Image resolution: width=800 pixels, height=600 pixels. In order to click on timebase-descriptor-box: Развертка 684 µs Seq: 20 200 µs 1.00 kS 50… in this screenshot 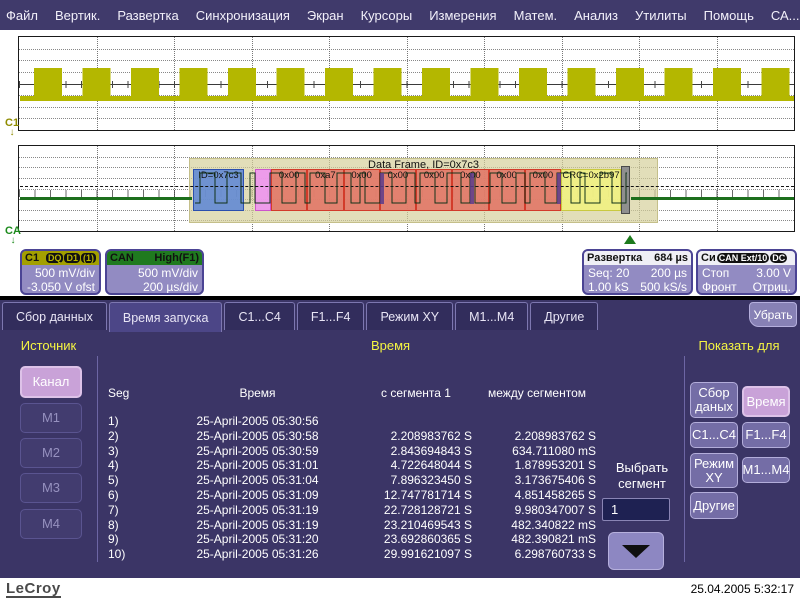, I will do `click(637, 272)`.